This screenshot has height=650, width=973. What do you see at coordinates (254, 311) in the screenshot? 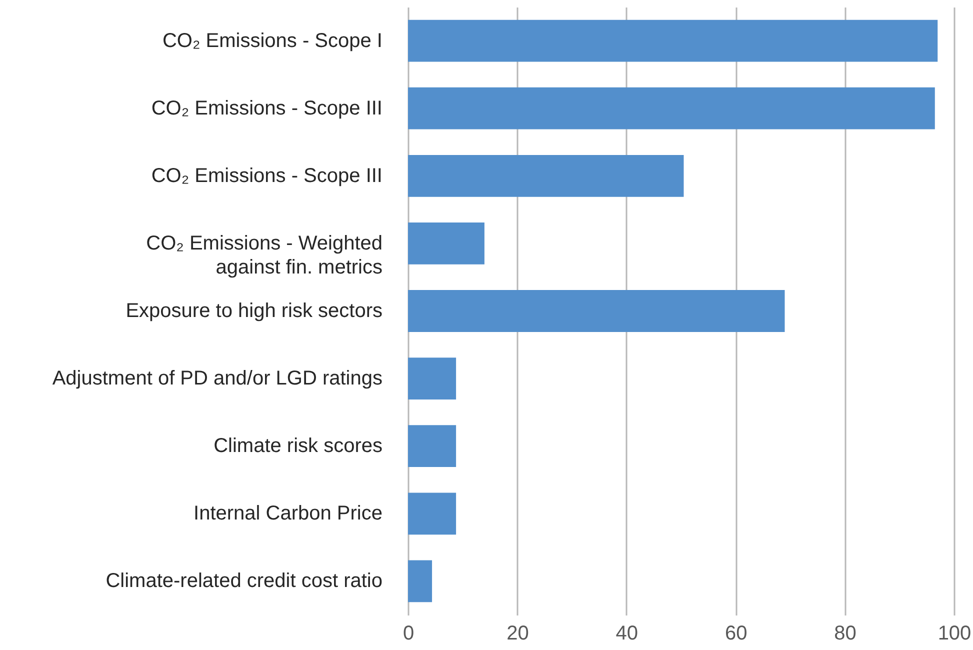
I see `y-tick-label: Exposure to high risk sectors` at bounding box center [254, 311].